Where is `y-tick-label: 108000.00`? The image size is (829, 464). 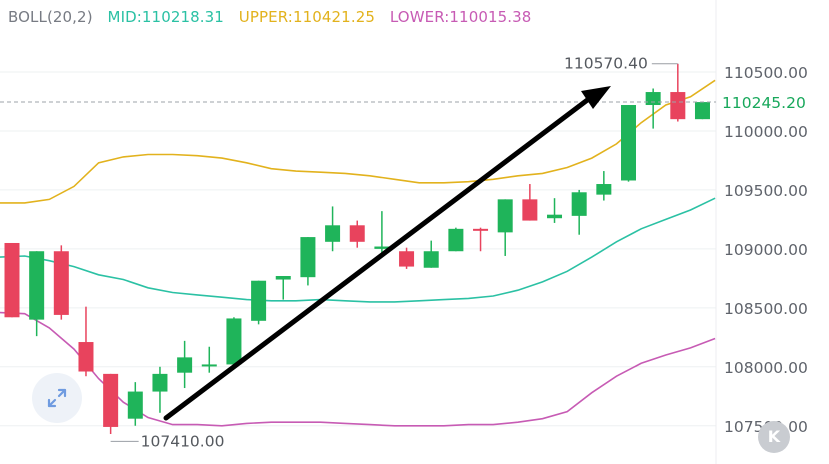 y-tick-label: 108000.00 is located at coordinates (766, 368).